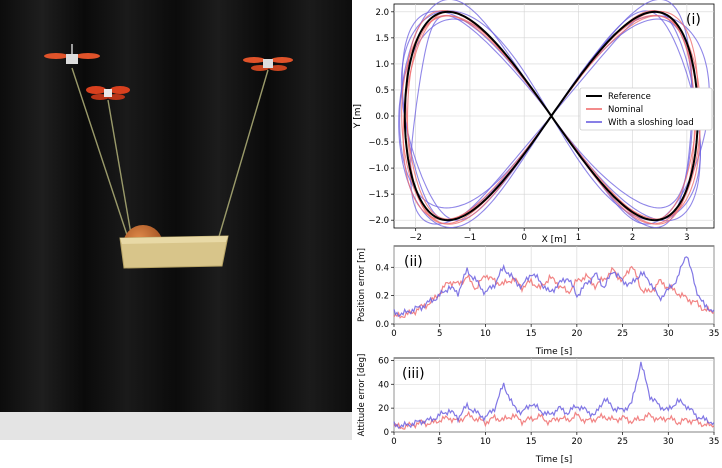  What do you see at coordinates (554, 240) in the screenshot?
I see `x-axis-label: X [m]` at bounding box center [554, 240].